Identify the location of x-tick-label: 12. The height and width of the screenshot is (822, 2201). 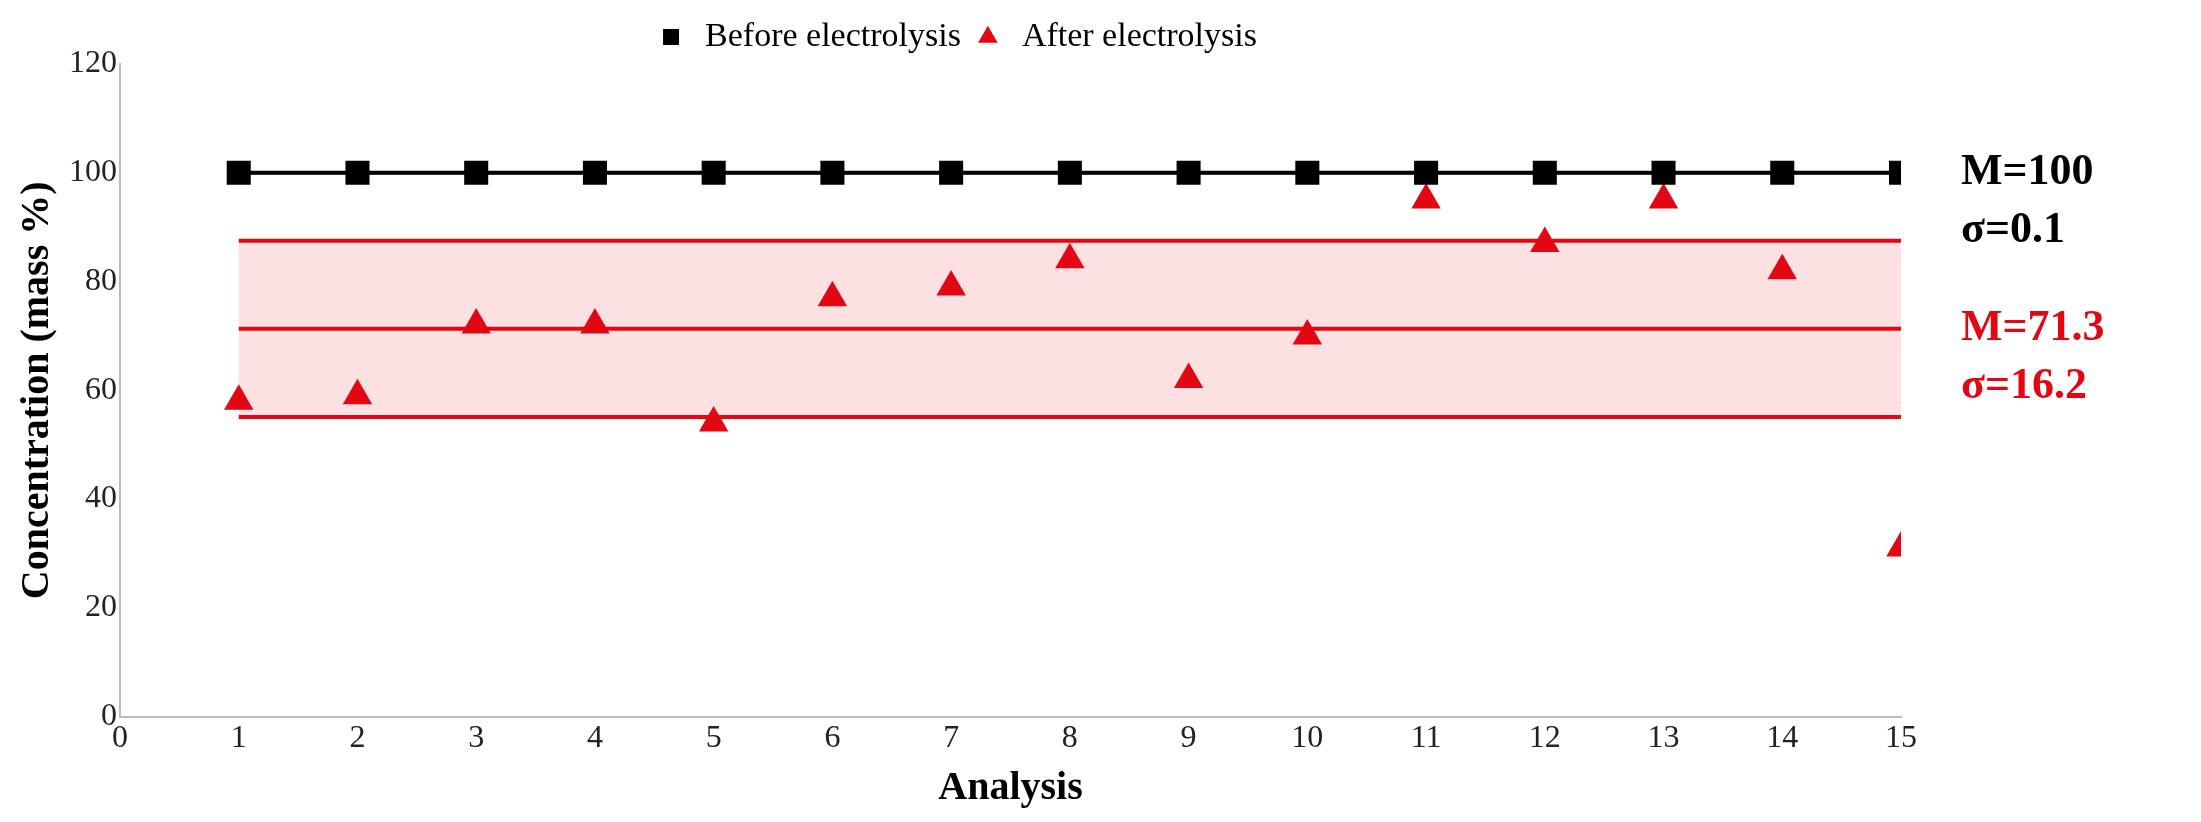
(1544, 736).